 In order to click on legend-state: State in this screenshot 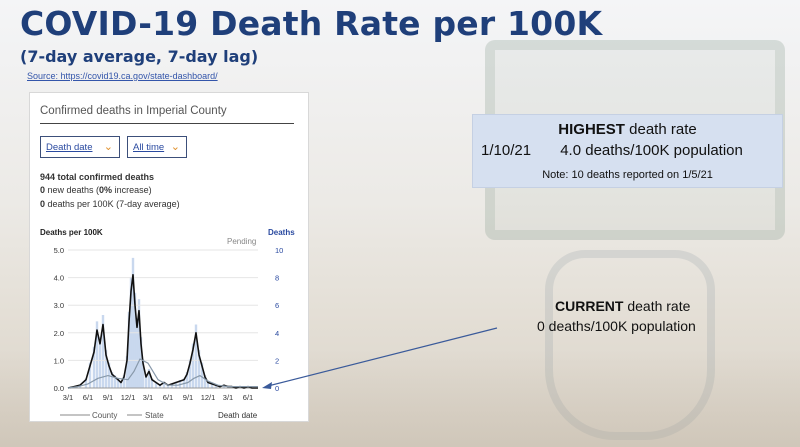, I will do `click(154, 415)`.